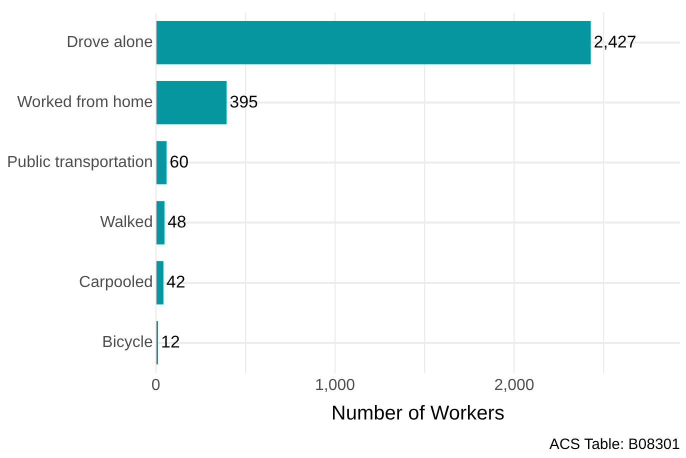  Describe the element at coordinates (109, 43) in the screenshot. I see `y-tick-label: Drove alone` at that location.